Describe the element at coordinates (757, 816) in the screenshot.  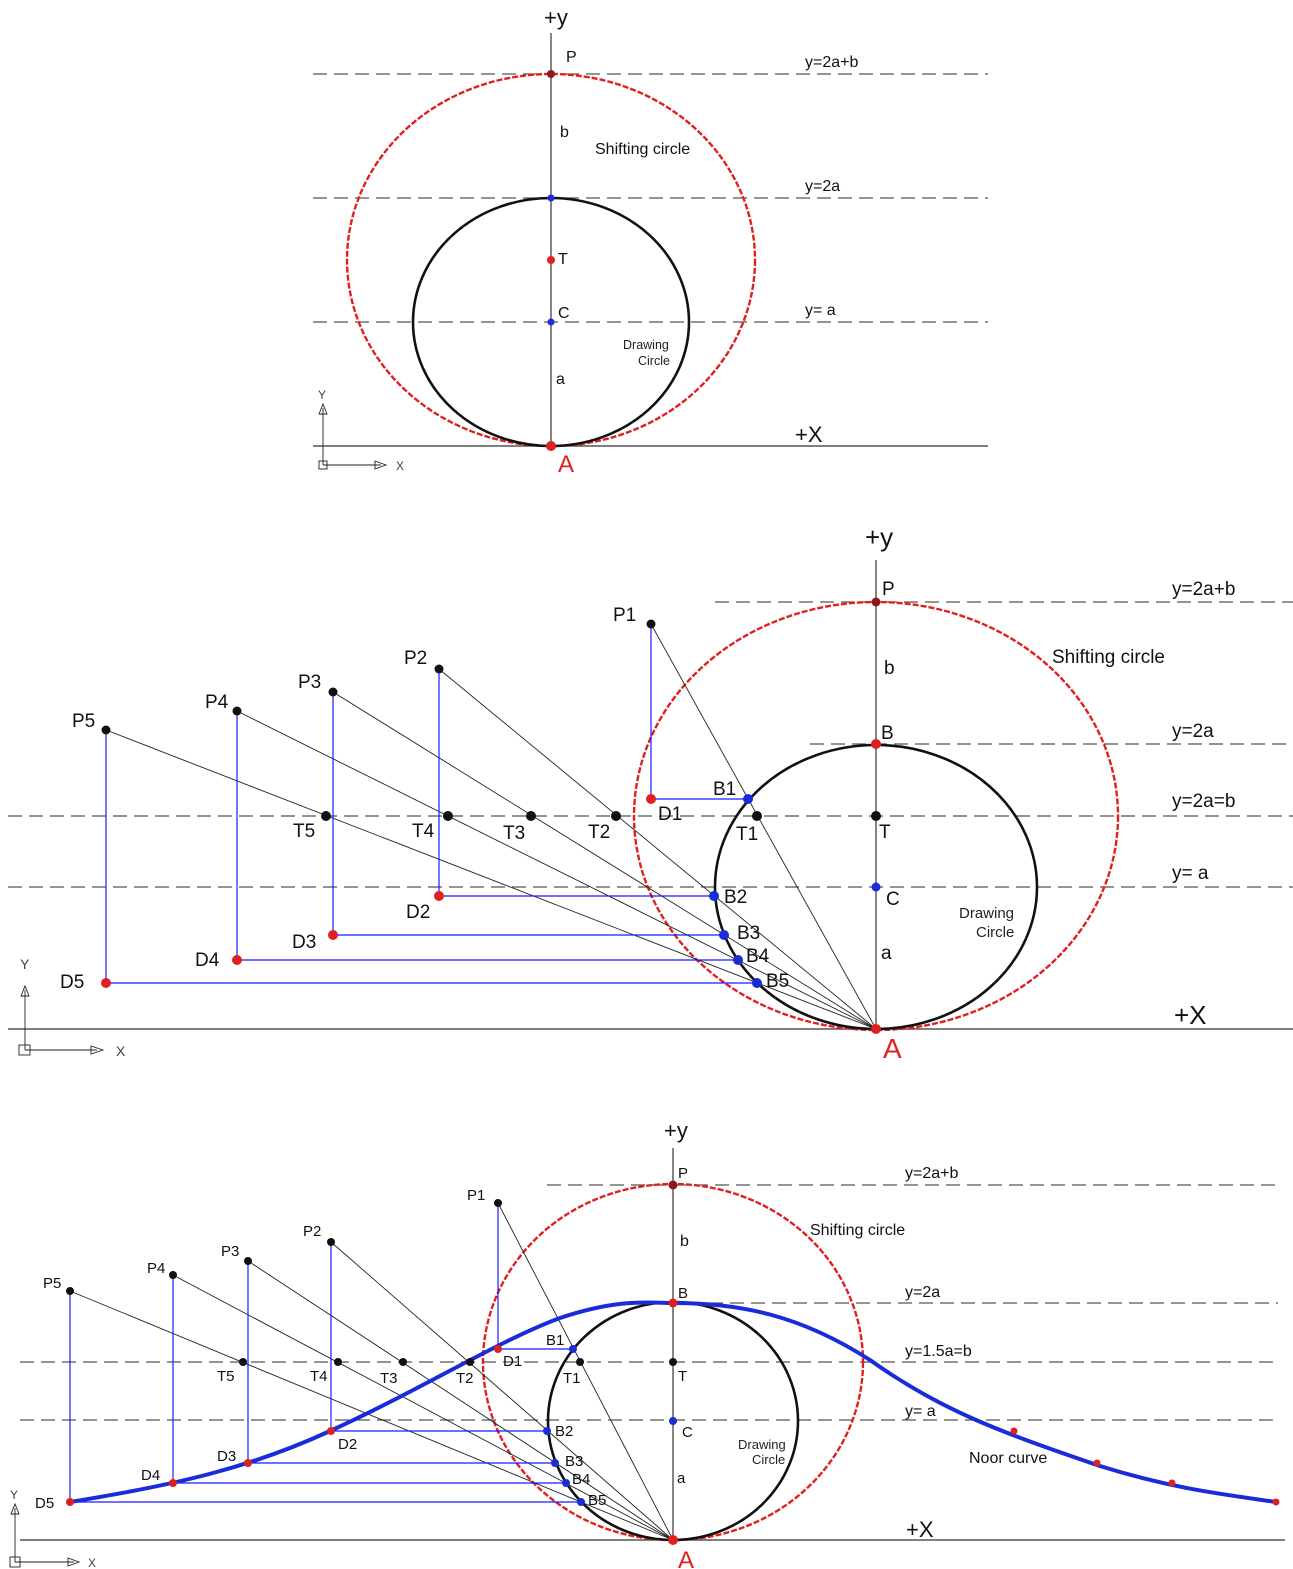
I see `point-t1` at that location.